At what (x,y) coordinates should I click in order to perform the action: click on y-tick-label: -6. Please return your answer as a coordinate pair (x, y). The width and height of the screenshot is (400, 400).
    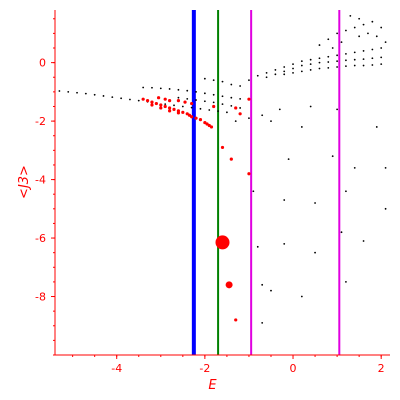
    Looking at the image, I should click on (40, 238).